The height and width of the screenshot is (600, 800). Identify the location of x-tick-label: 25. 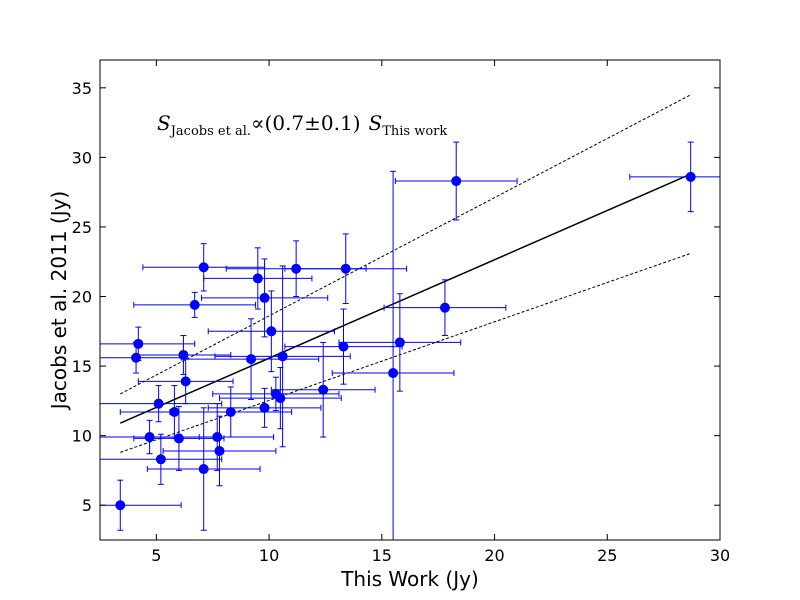
(607, 555).